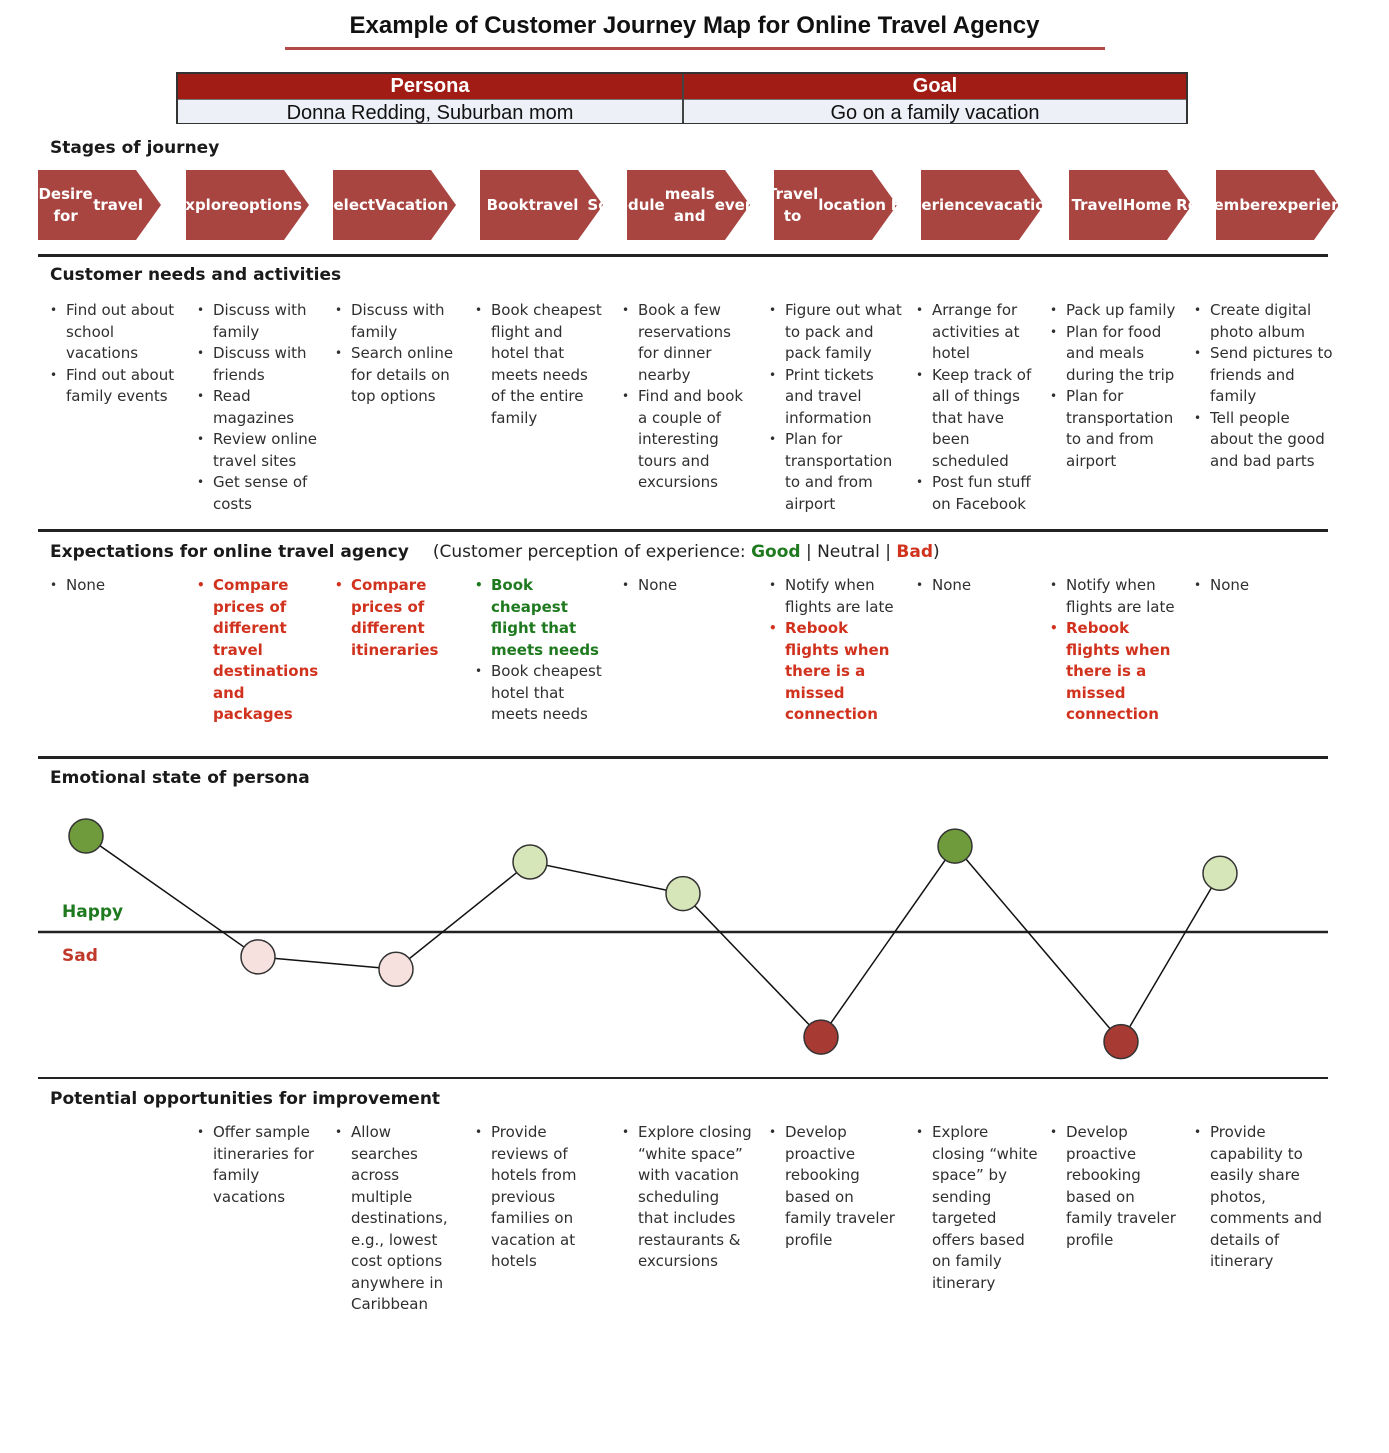 The height and width of the screenshot is (1453, 1389). Describe the element at coordinates (263, 493) in the screenshot. I see `list-item: Get sense of costs` at that location.